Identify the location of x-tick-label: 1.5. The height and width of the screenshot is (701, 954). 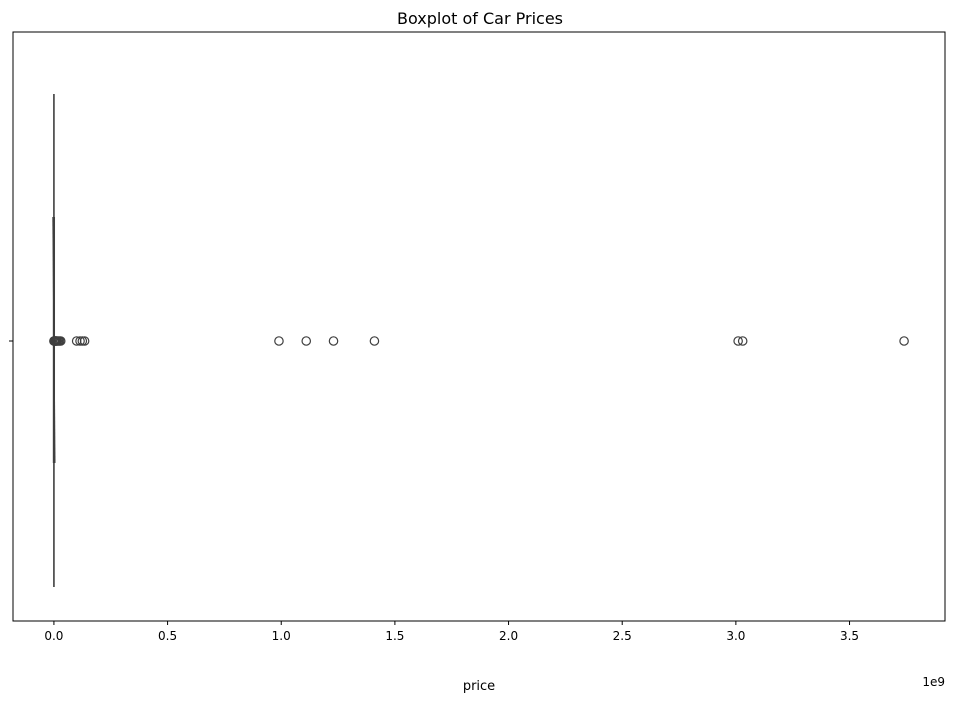
(394, 636).